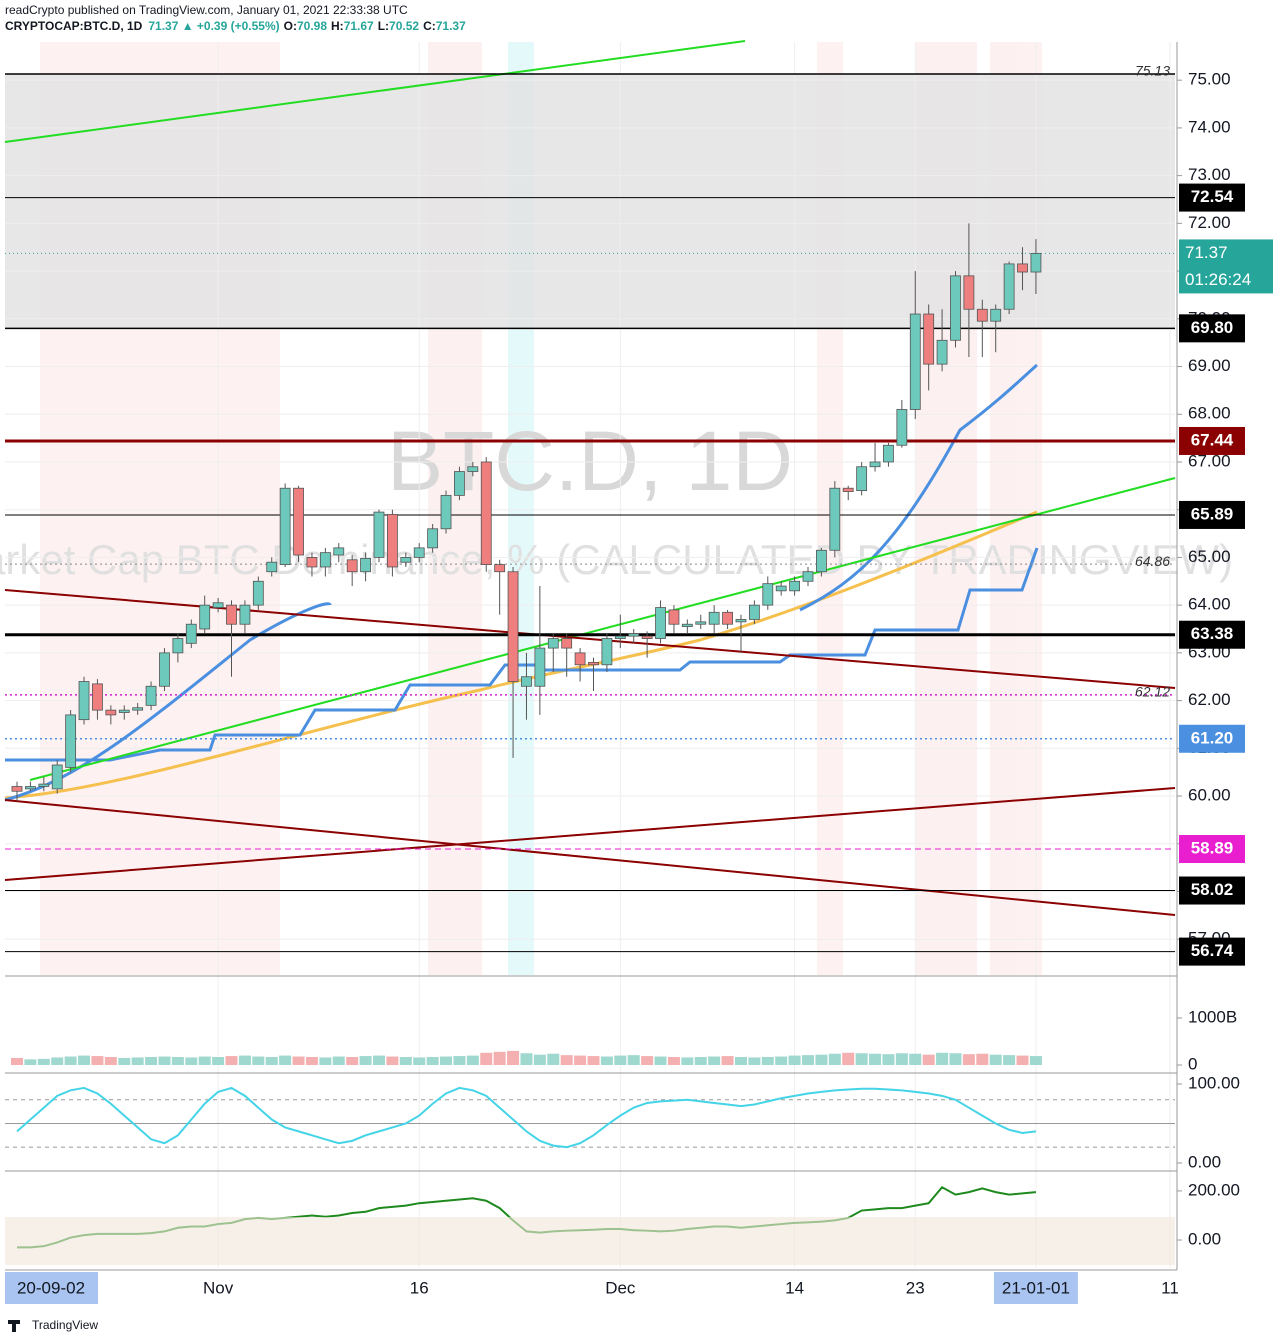 This screenshot has width=1280, height=1343. Describe the element at coordinates (1226, 266) in the screenshot. I see `last-price-box` at that location.